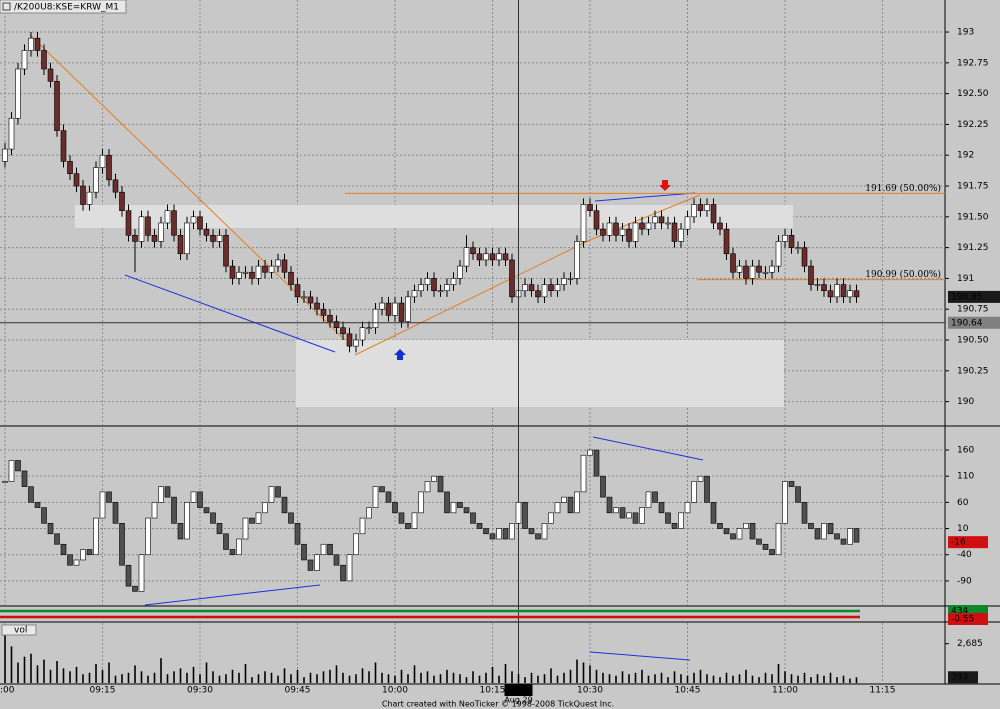 The image size is (1000, 709). What do you see at coordinates (973, 310) in the screenshot?
I see `y-tick-label: 190.75` at bounding box center [973, 310].